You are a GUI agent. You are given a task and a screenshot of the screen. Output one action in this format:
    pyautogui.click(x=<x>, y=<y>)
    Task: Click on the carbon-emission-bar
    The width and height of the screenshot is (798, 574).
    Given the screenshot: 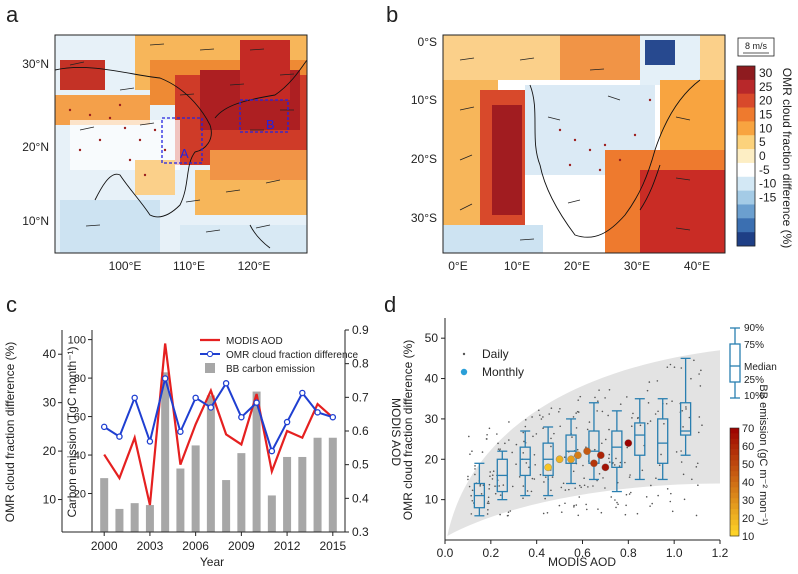 What is the action you would take?
    pyautogui.click(x=180, y=500)
    